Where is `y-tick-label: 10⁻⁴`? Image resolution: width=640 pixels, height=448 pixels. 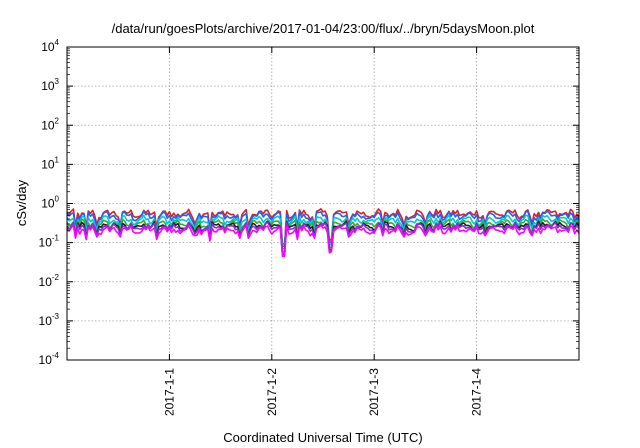 y-tick-label: 10⁻⁴ is located at coordinates (49, 359).